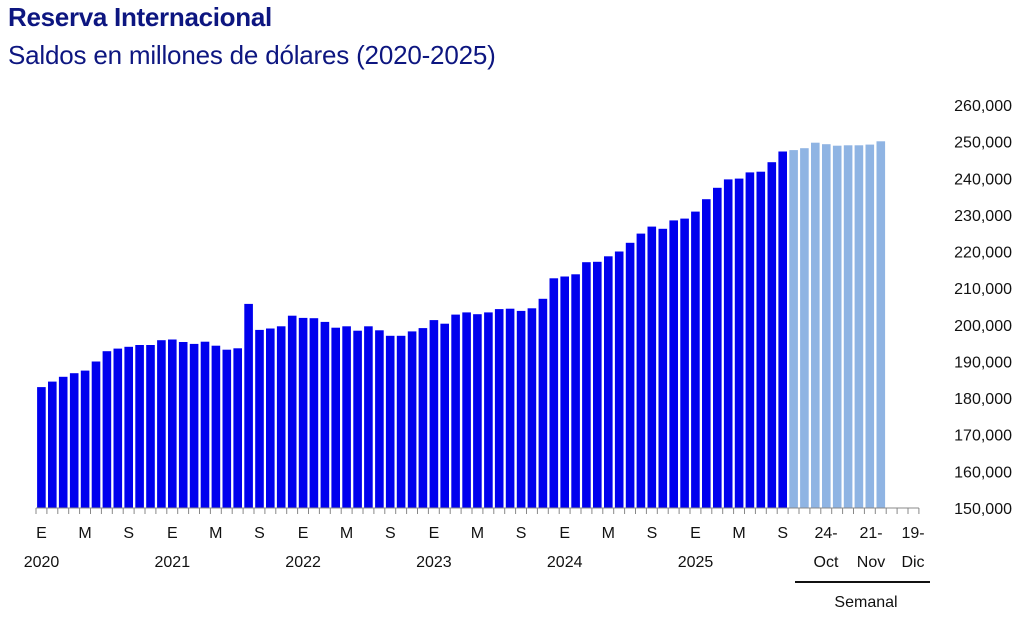 This screenshot has height=628, width=1024. What do you see at coordinates (912, 533) in the screenshot?
I see `x-weekly-label: 19-` at bounding box center [912, 533].